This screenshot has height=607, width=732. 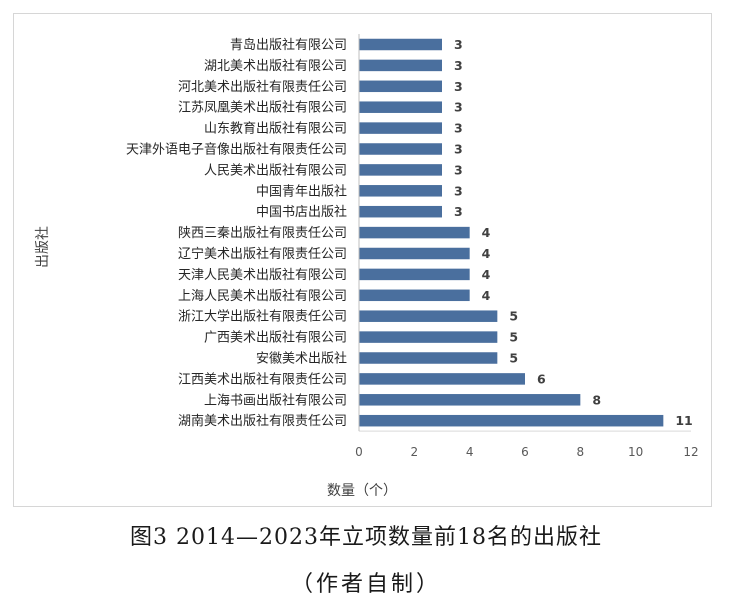 I want to click on category-label: 天津人民美术出版社有限公司, so click(x=262, y=275).